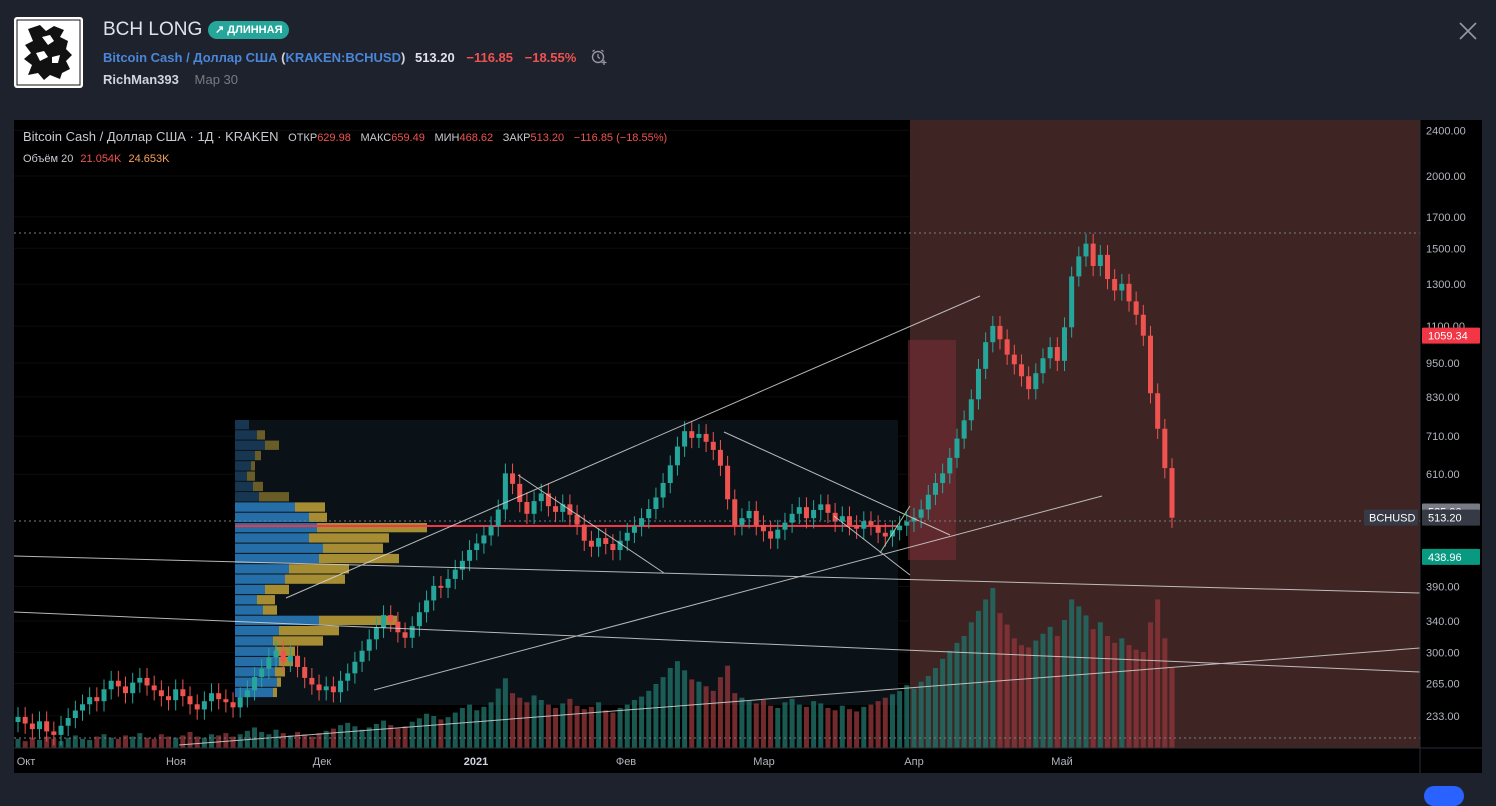  I want to click on x-tick-label: Мар, so click(764, 762).